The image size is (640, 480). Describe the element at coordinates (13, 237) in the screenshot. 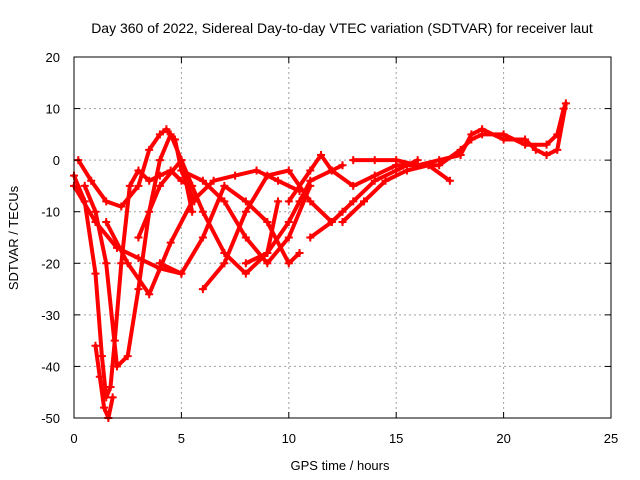

I see `y-axis-label: SDTVAR / TECUs` at that location.